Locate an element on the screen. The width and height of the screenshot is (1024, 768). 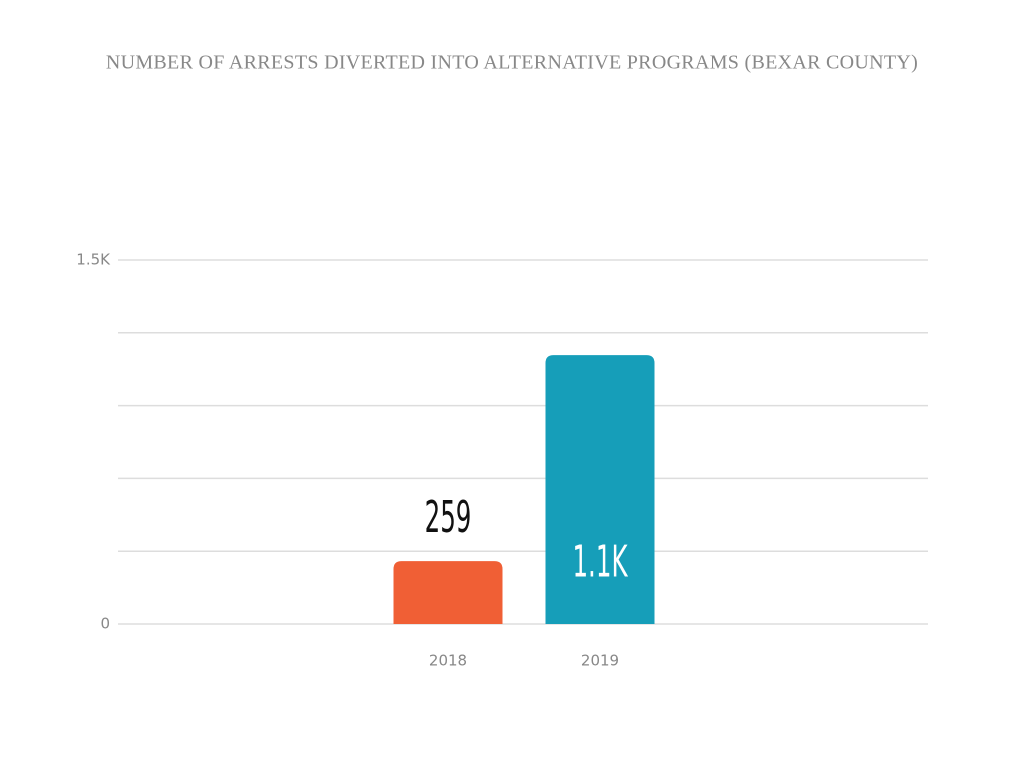
x-tick-label: 2018 is located at coordinates (448, 661).